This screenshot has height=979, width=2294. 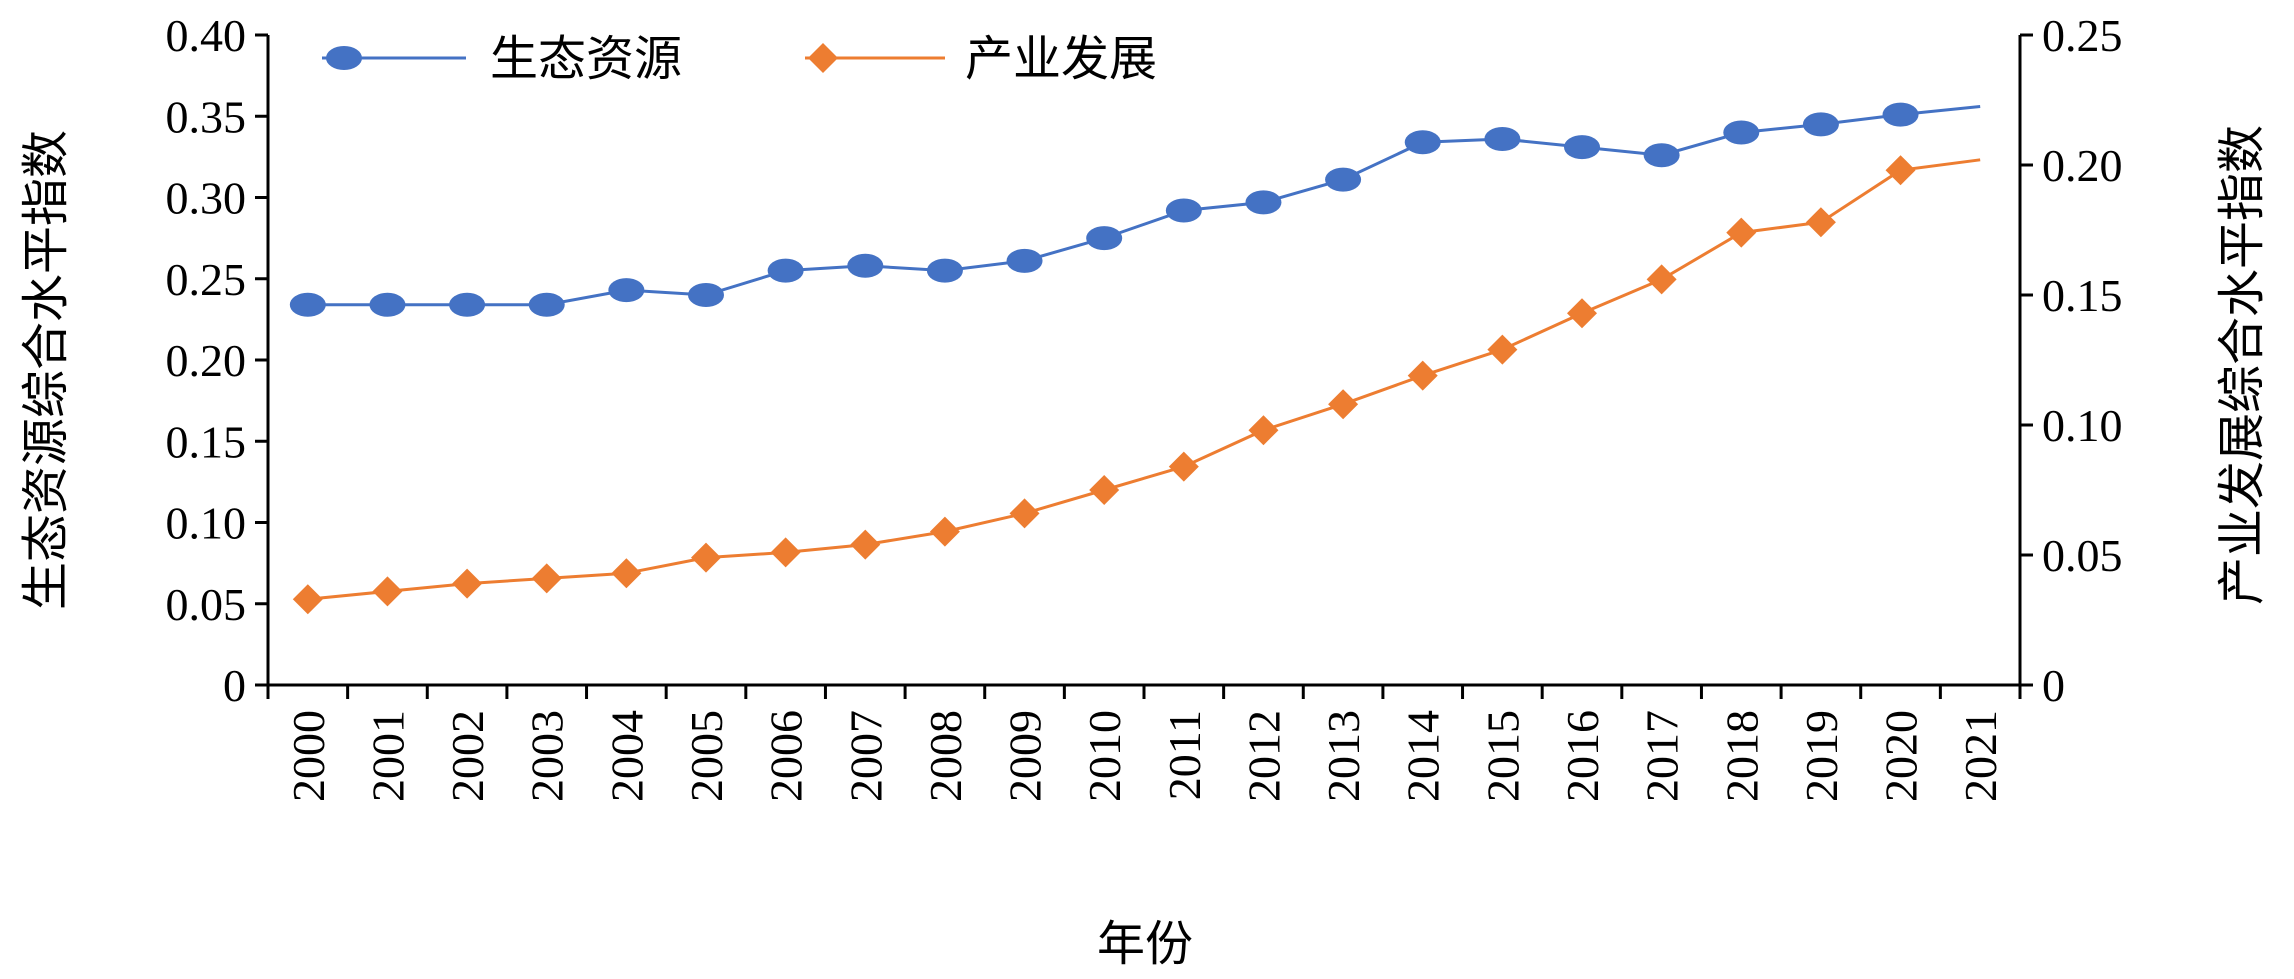 I want to click on right-tick-label: 0.05, so click(x=2082, y=555).